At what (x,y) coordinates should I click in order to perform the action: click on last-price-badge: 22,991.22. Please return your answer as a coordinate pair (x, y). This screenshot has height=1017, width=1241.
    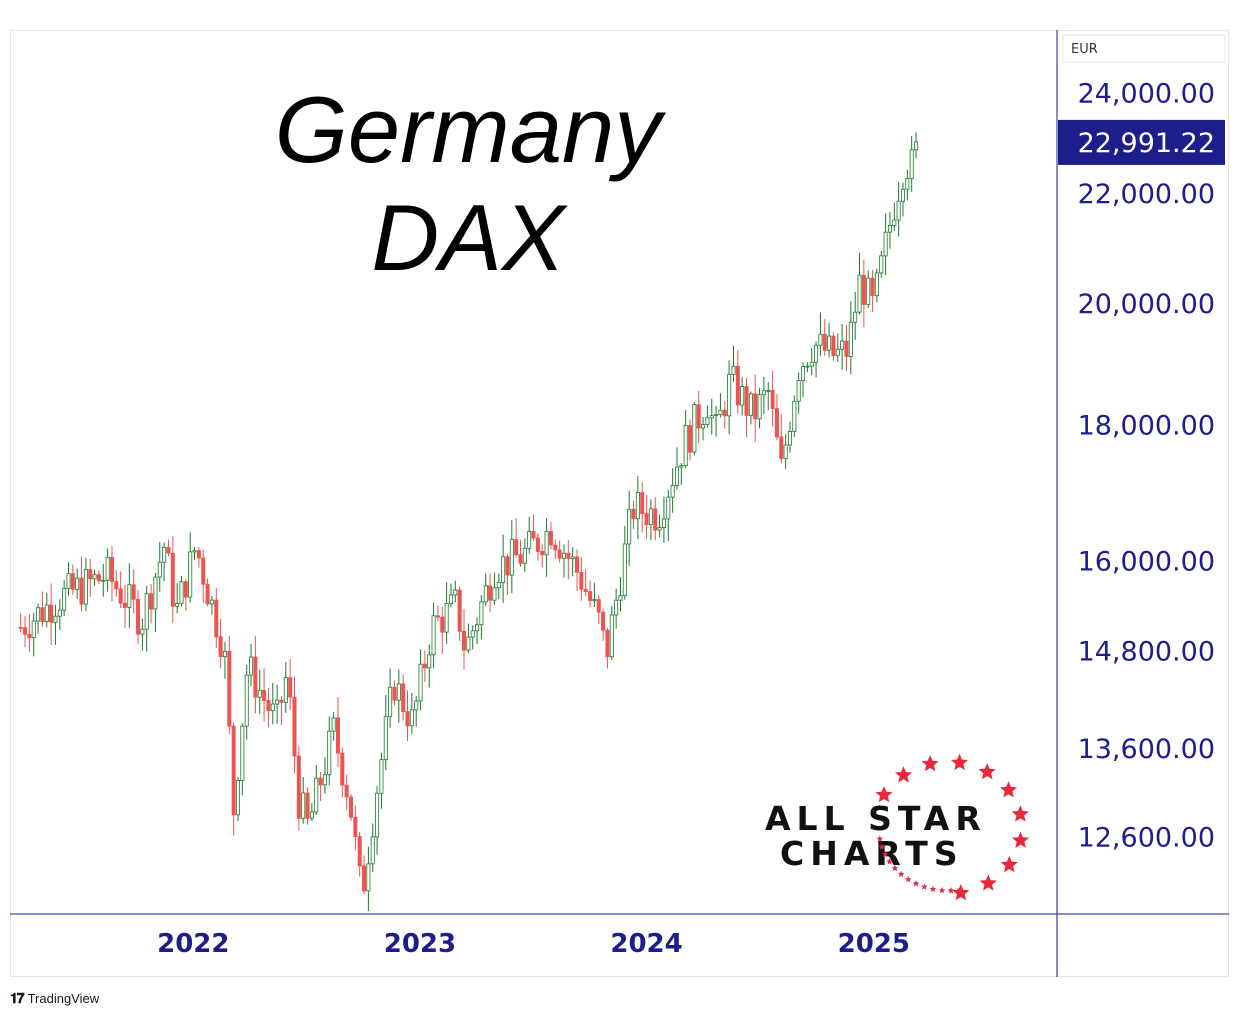
    Looking at the image, I should click on (1141, 142).